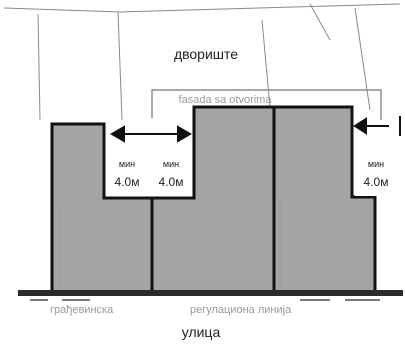 The image size is (405, 344). I want to click on setback-right-min: мин, so click(376, 164).